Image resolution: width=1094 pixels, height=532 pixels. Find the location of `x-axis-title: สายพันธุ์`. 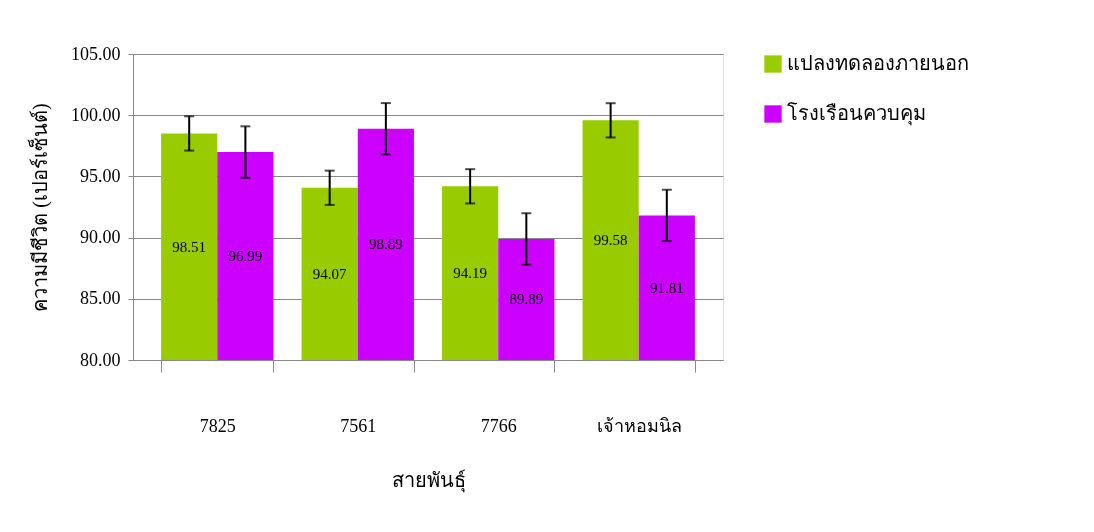

x-axis-title: สายพันธุ์ is located at coordinates (428, 480).